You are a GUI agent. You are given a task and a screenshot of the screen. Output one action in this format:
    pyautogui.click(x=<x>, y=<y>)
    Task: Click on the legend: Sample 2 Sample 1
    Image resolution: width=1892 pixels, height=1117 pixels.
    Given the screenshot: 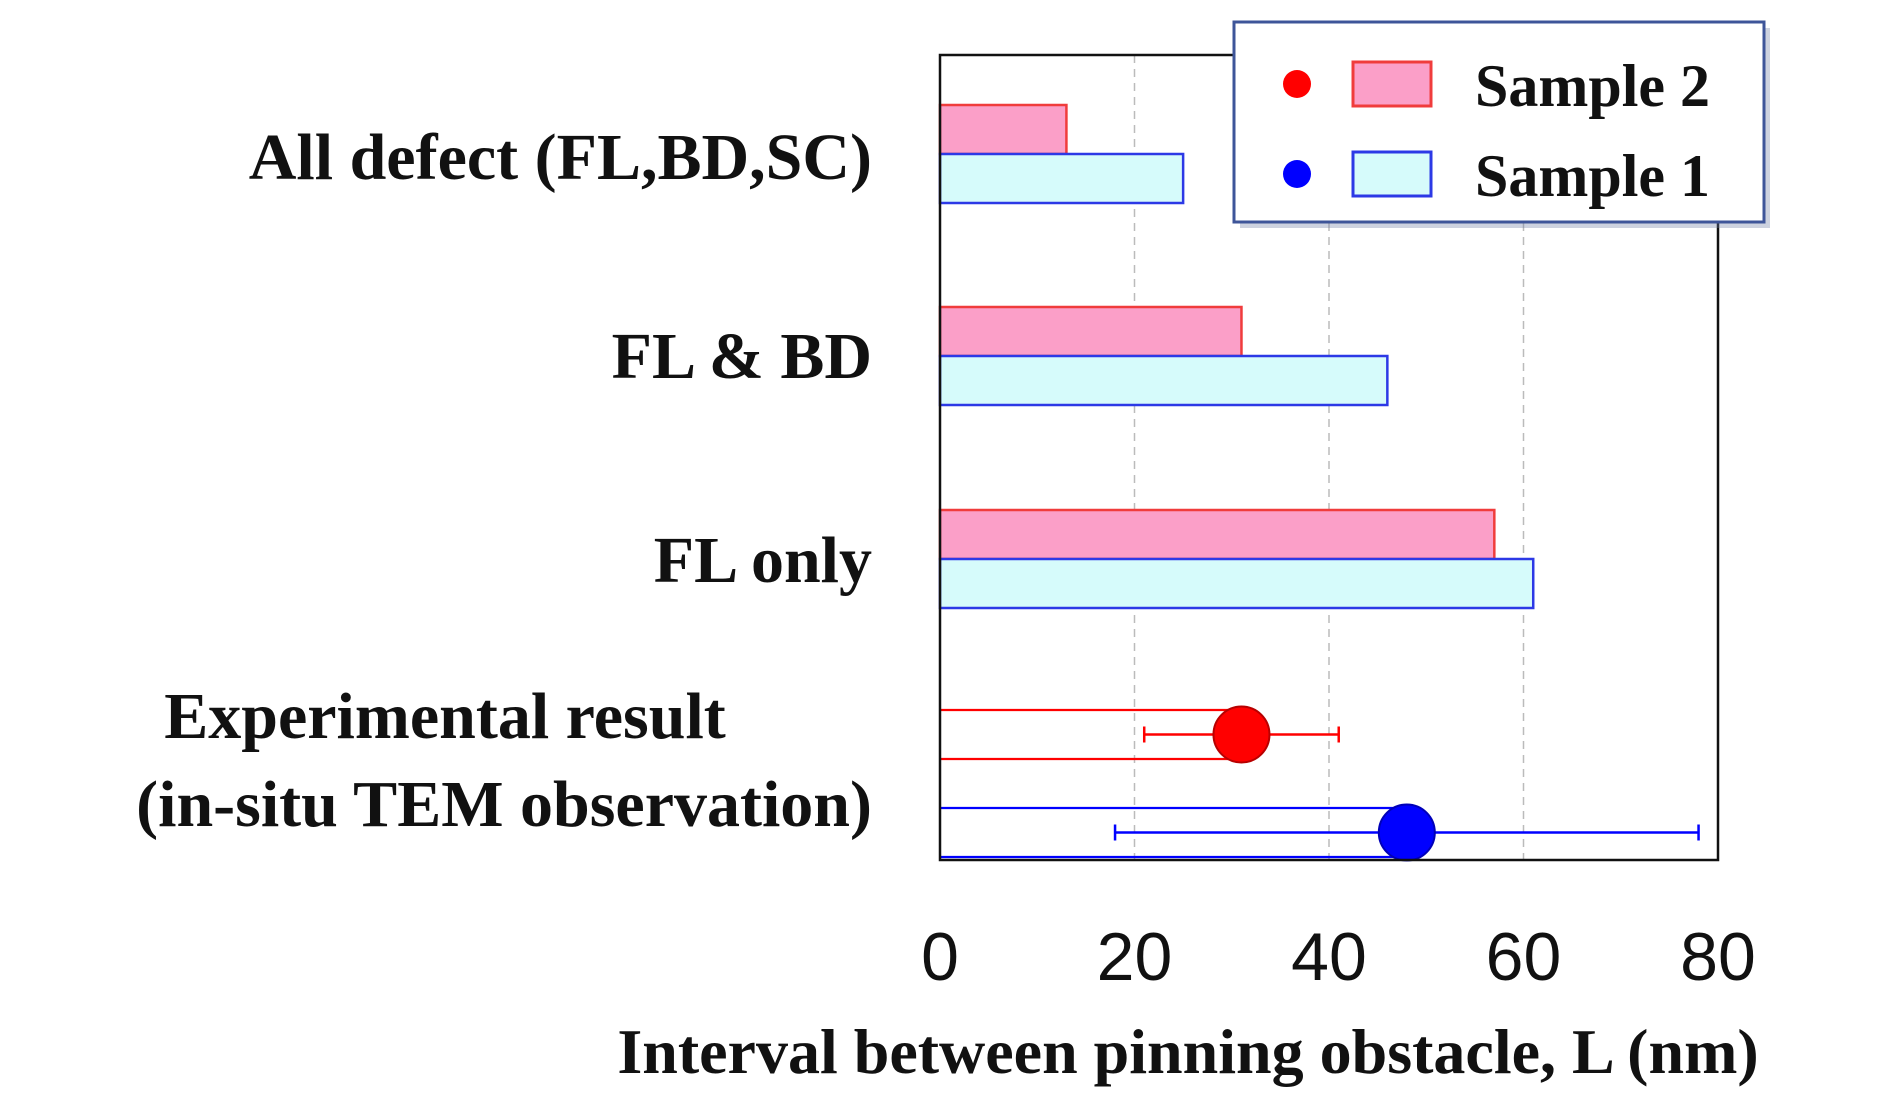 What is the action you would take?
    pyautogui.click(x=1501, y=124)
    